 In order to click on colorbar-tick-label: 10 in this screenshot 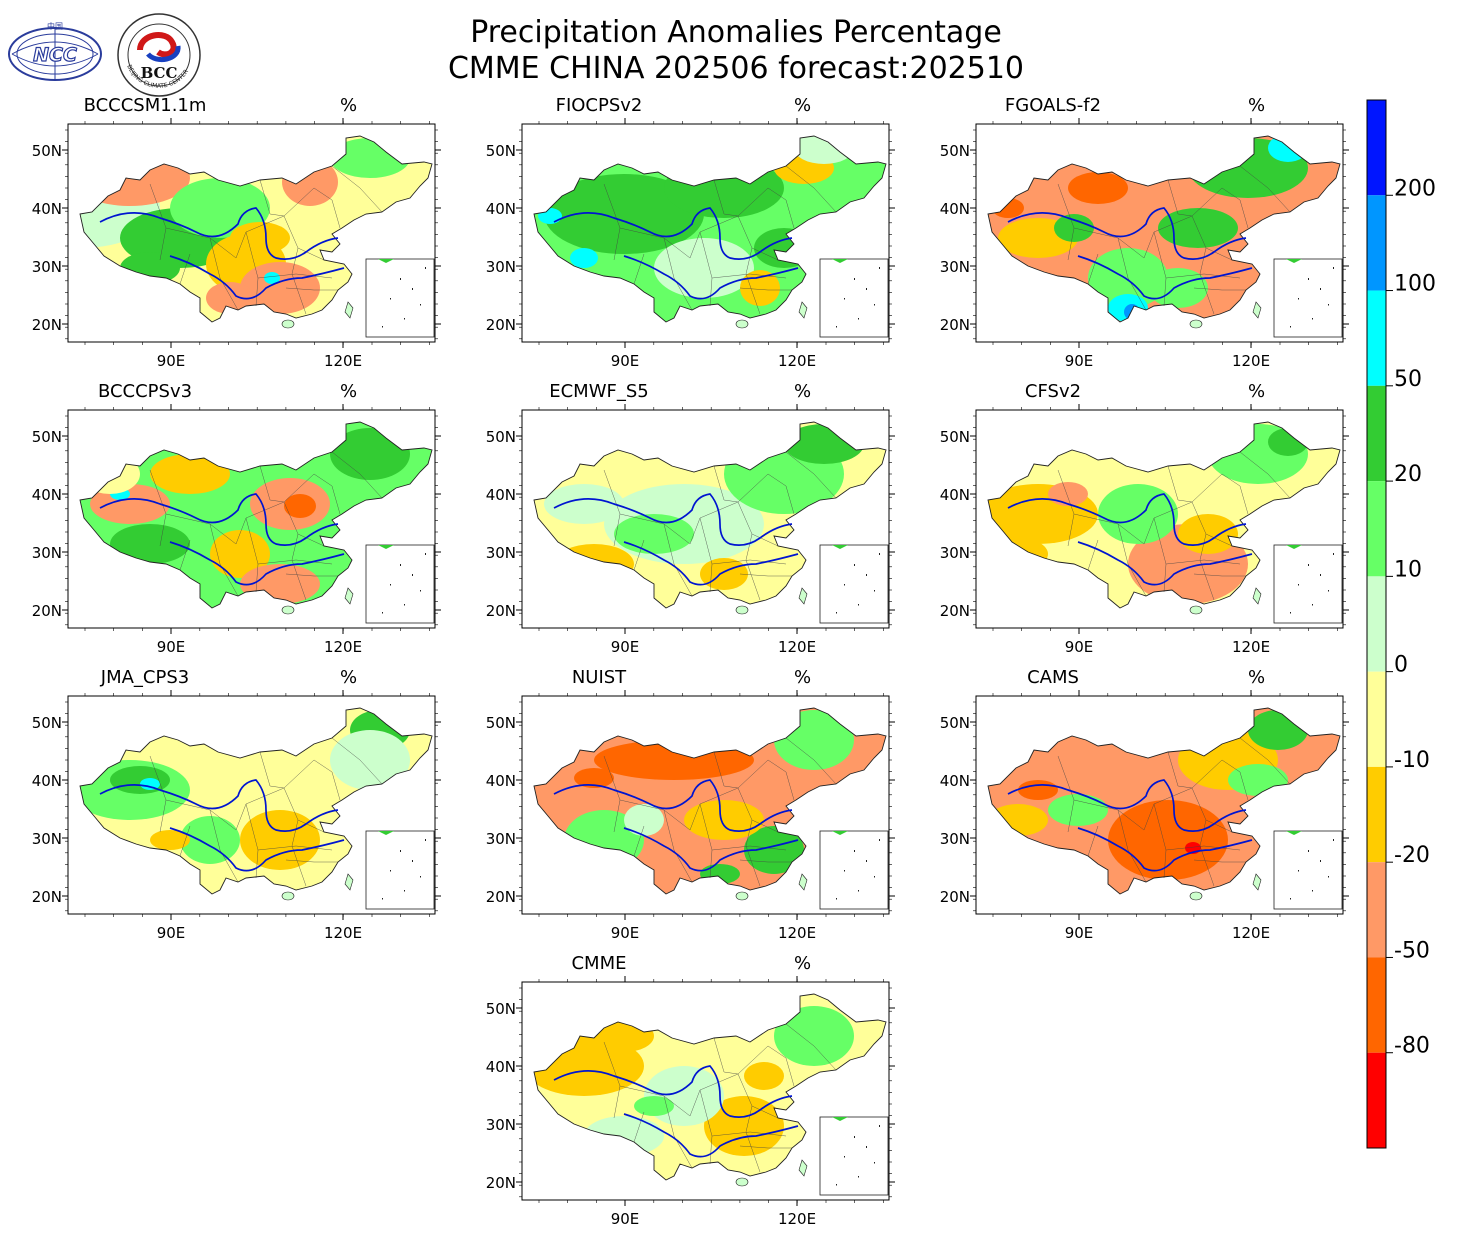, I will do `click(1408, 569)`.